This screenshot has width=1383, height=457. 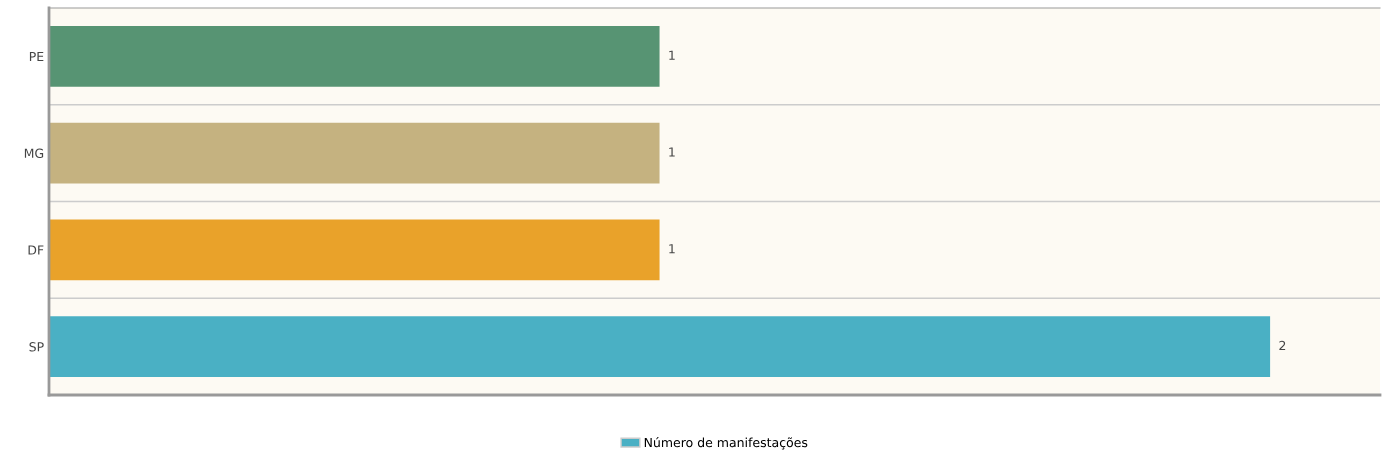 I want to click on y-tick-label: SP, so click(x=36, y=347).